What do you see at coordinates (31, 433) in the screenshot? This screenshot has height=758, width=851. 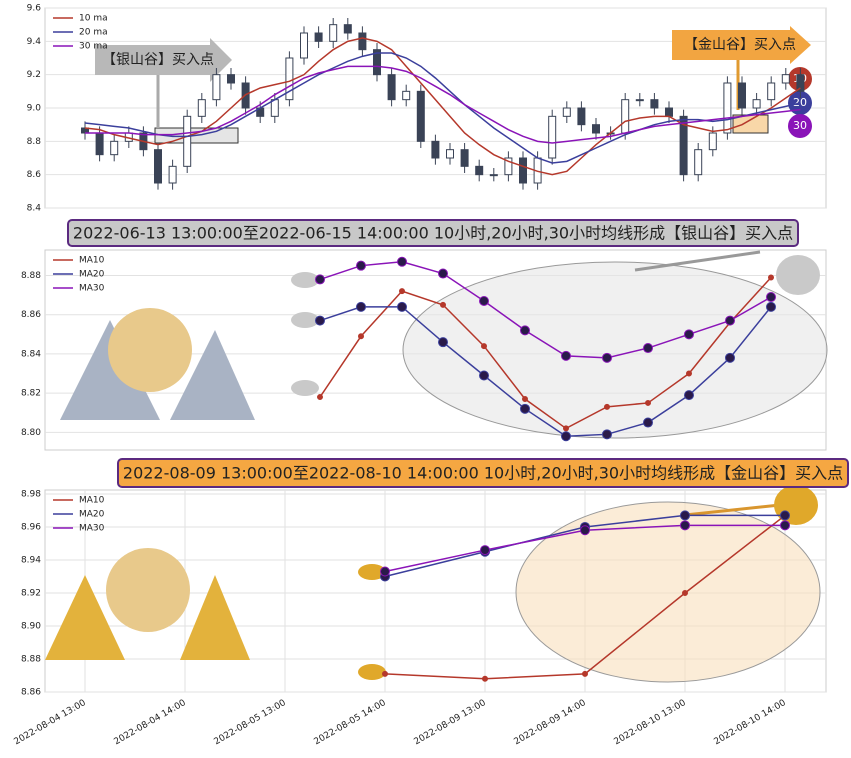 I see `y-tick-label: 8.80` at bounding box center [31, 433].